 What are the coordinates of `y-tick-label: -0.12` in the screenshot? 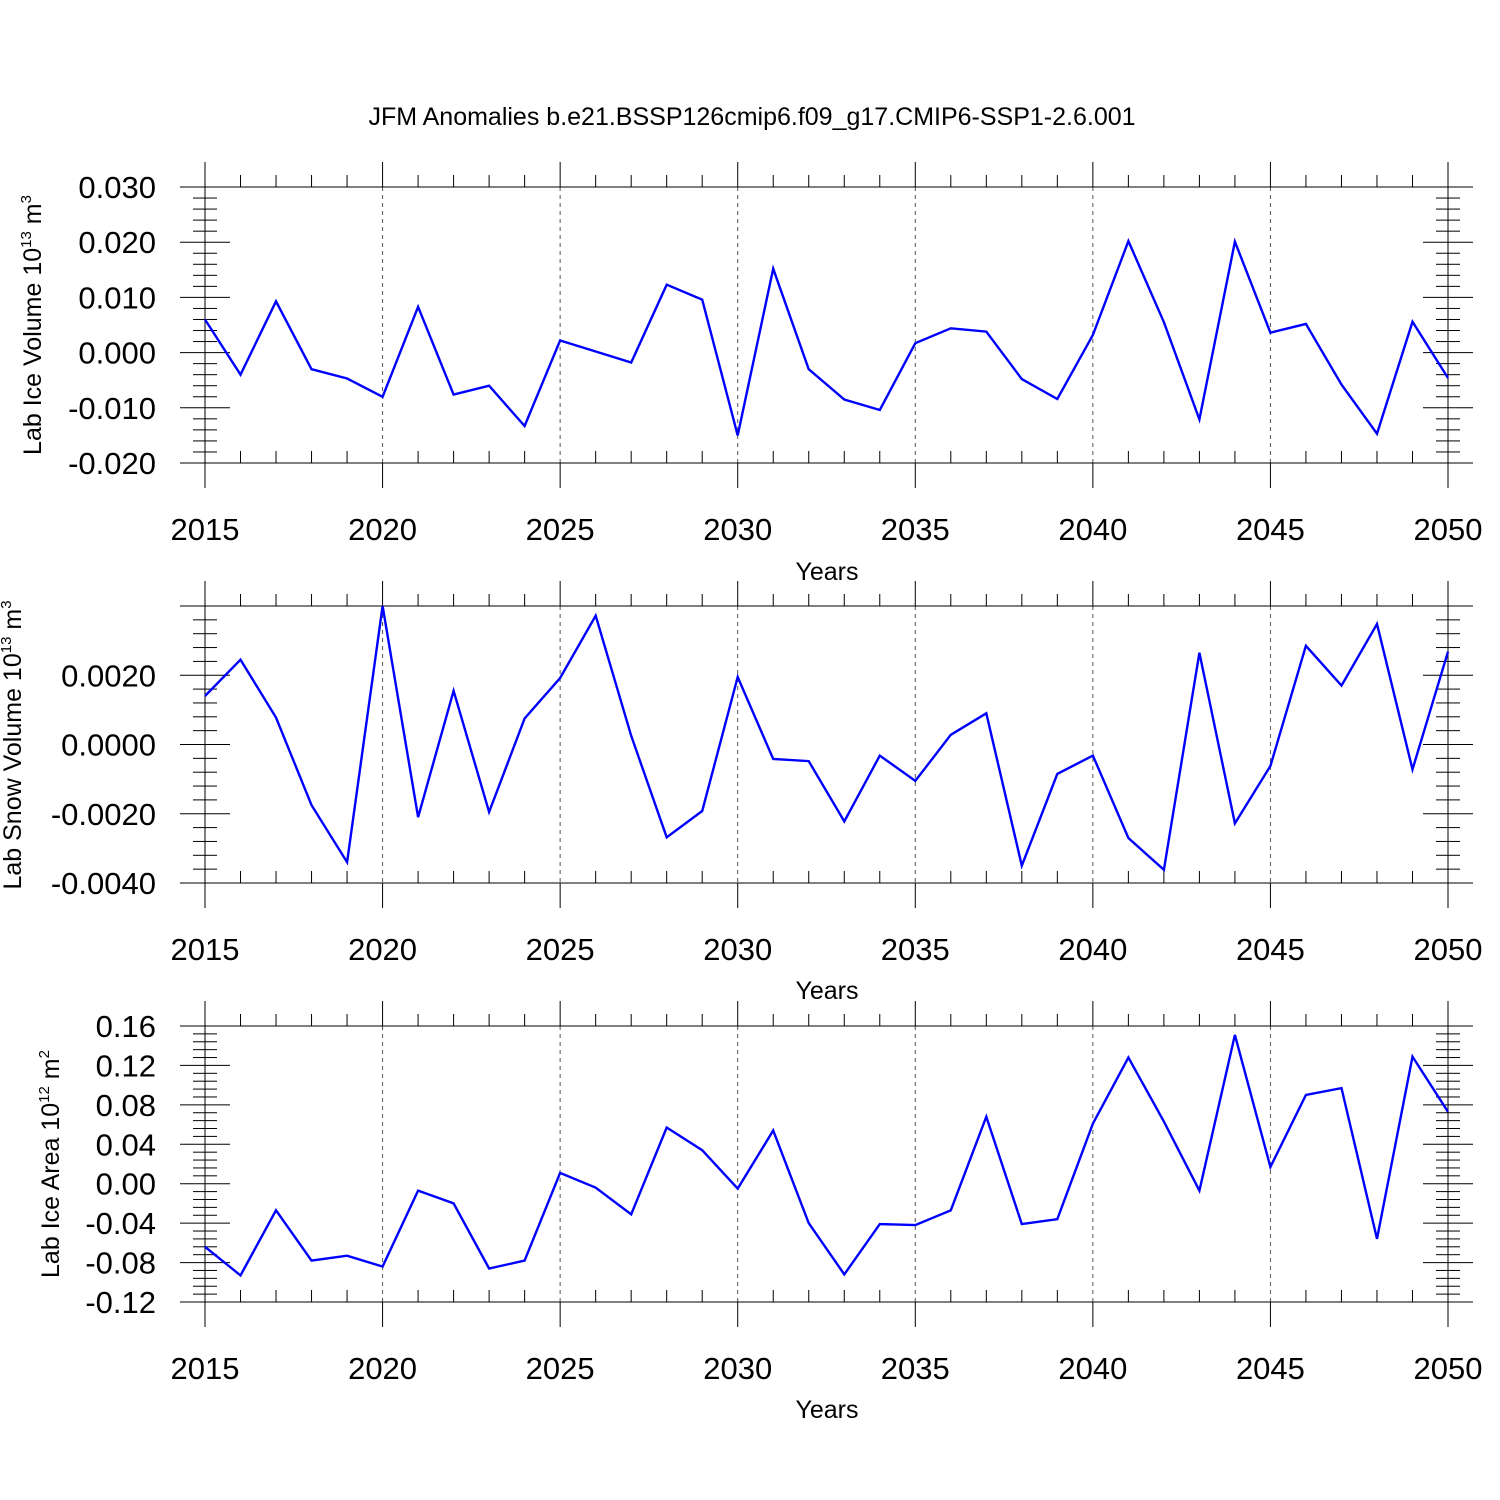 It's located at (120, 1302).